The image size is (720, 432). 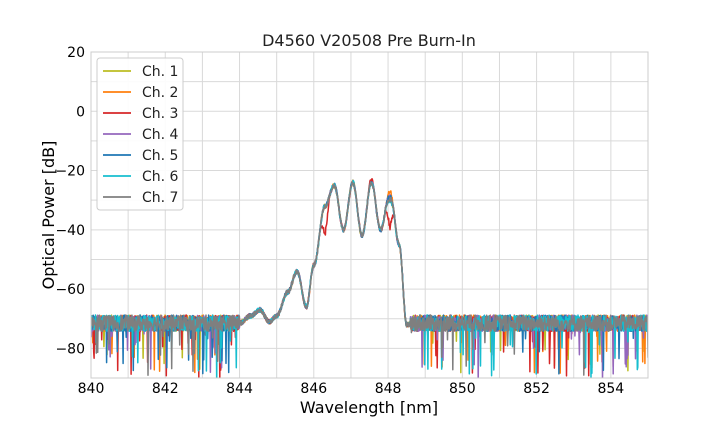 What do you see at coordinates (70, 231) in the screenshot?
I see `y-tick-label: −40` at bounding box center [70, 231].